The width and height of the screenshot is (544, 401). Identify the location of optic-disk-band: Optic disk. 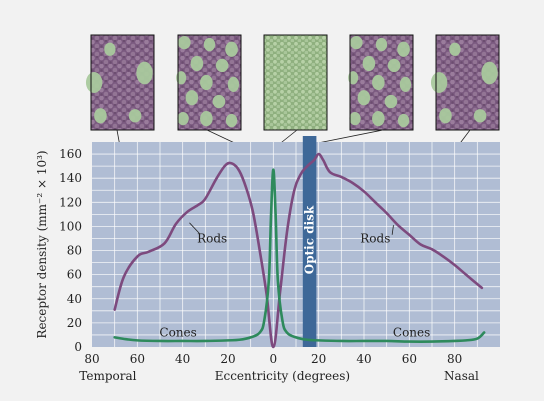
(310, 241).